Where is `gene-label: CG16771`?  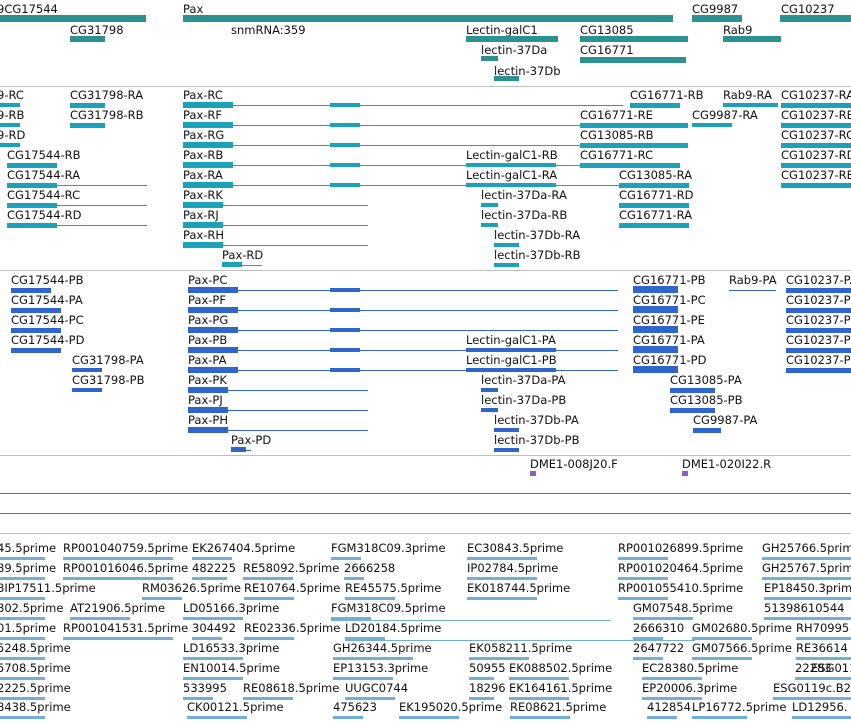
gene-label: CG16771 is located at coordinates (607, 50).